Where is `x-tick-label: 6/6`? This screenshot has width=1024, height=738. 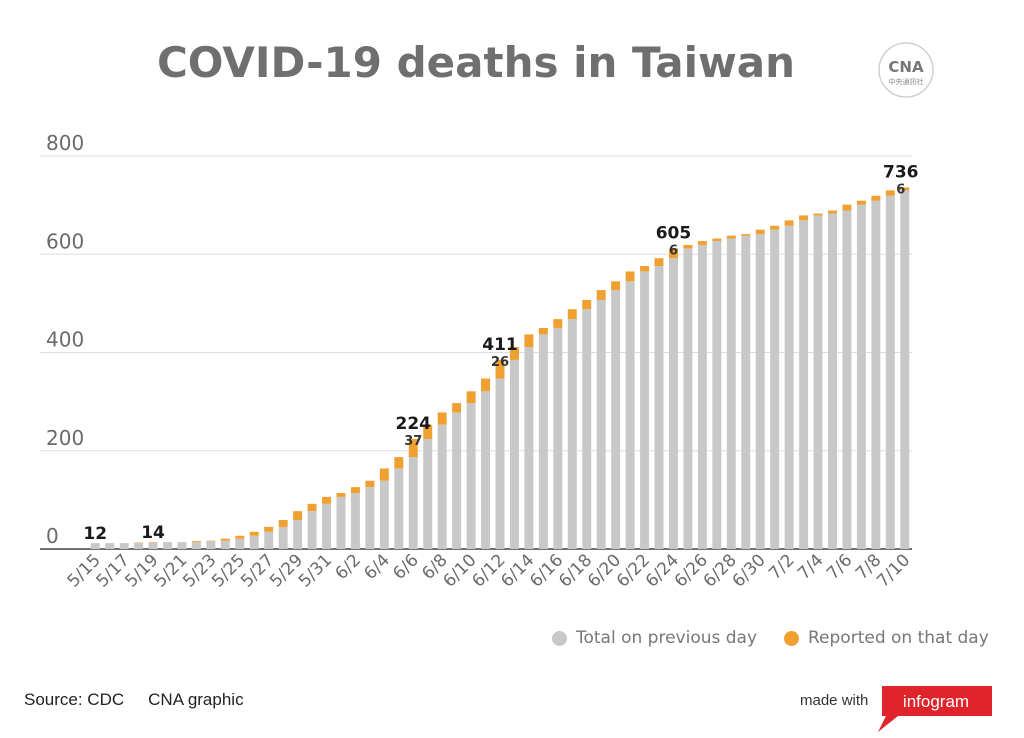 x-tick-label: 6/6 is located at coordinates (405, 566).